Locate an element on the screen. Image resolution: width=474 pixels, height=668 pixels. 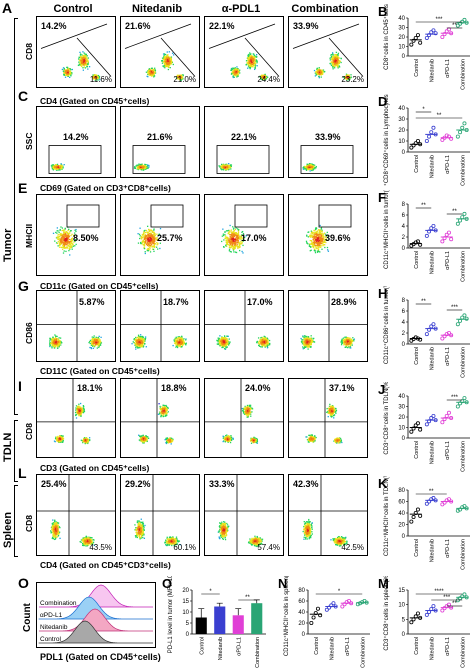
bar is located at coordinates (201, 625).